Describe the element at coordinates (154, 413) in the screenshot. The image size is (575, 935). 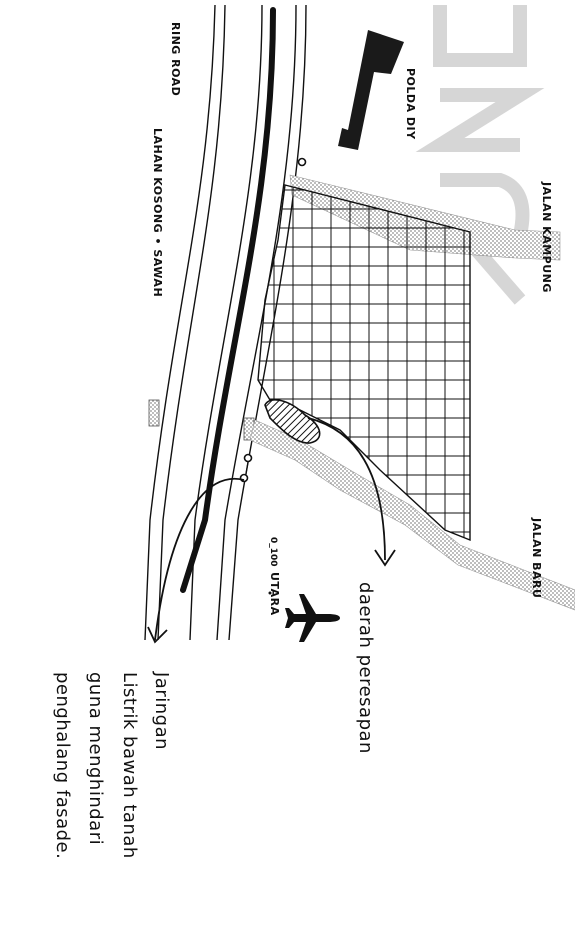
I see `road-marker` at that location.